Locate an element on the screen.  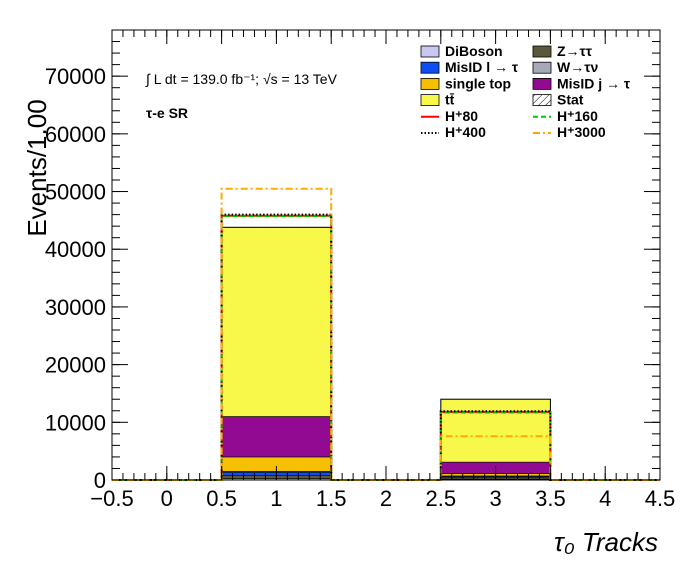
y-tick-label: 60000 is located at coordinates (75, 134).